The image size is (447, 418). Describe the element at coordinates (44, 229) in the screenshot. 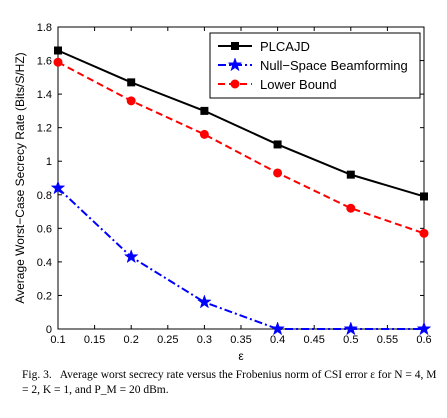

I see `y-tick-label: 0.6` at that location.